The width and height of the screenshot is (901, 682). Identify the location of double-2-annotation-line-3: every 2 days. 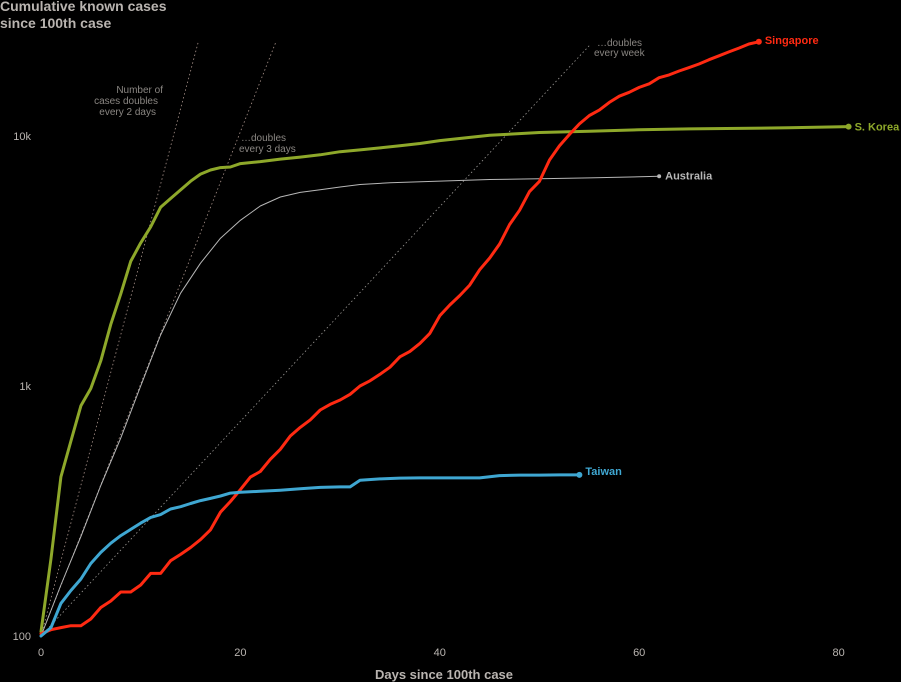
(127, 112).